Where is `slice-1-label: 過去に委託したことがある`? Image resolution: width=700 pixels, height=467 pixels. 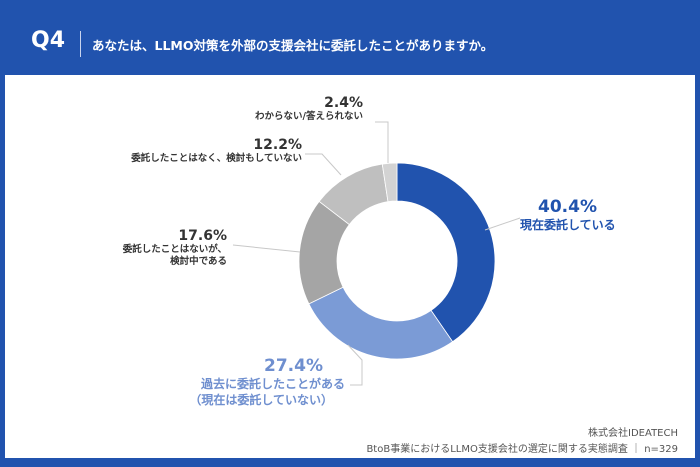 slice-1-label: 過去に委託したことがある is located at coordinates (272, 384).